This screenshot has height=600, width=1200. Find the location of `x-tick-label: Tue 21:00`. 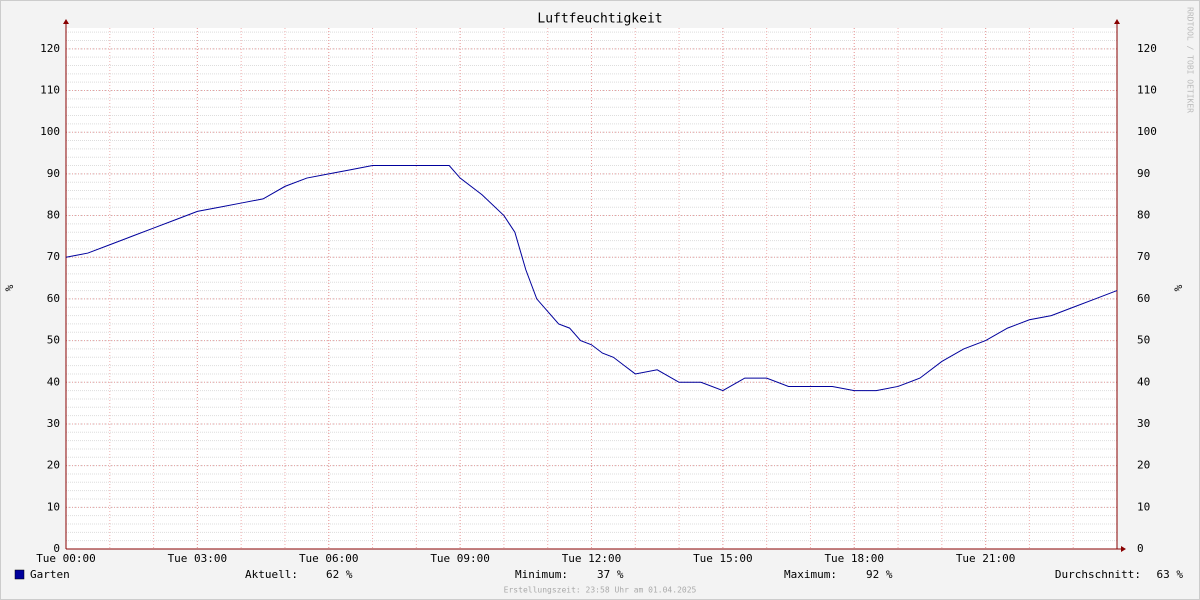

x-tick-label: Tue 21:00 is located at coordinates (986, 558).